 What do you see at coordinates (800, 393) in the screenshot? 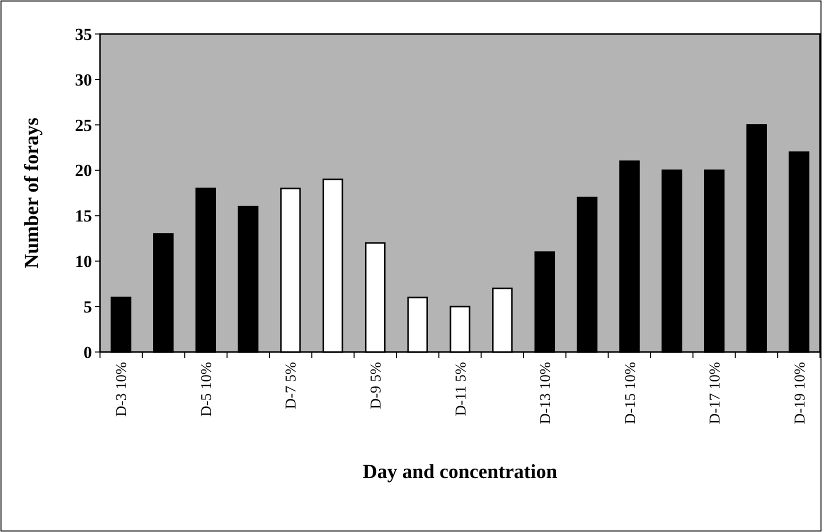
I see `x-tick-label: D-19 10%` at bounding box center [800, 393].